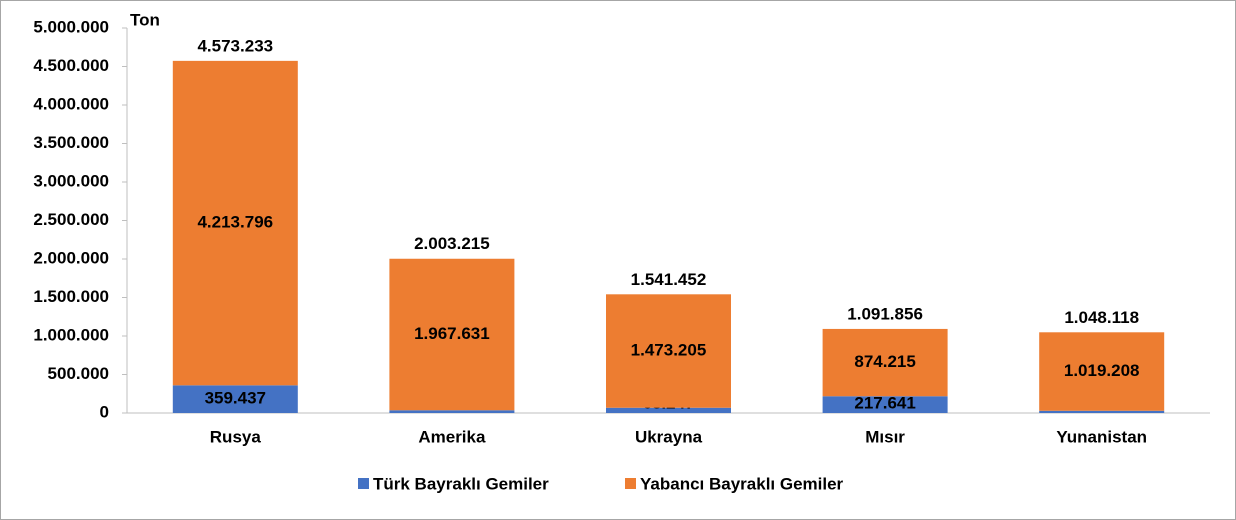  Describe the element at coordinates (145, 19) in the screenshot. I see `y-axis-label: Ton` at that location.